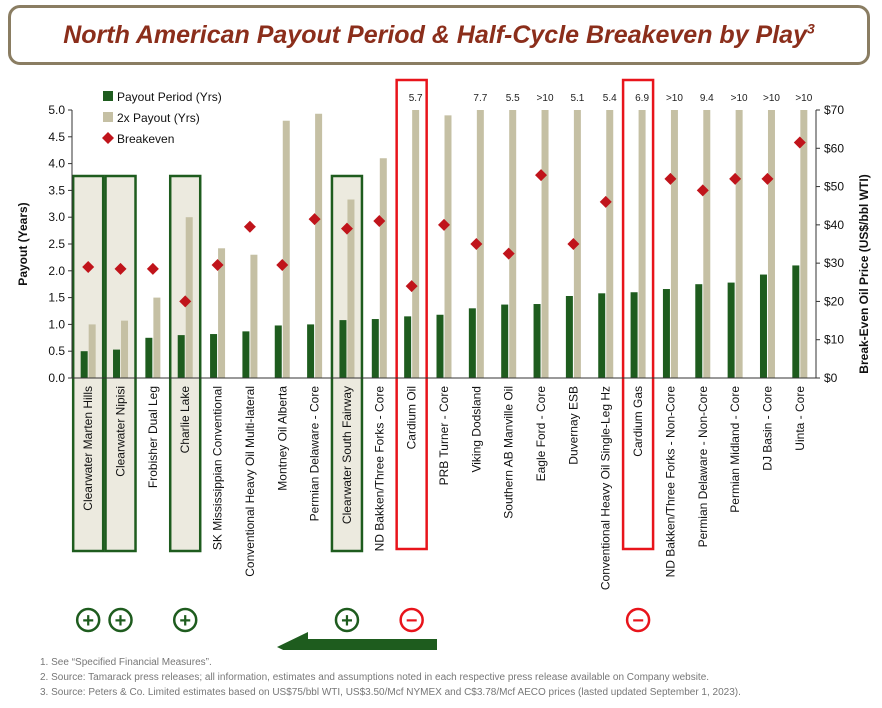 This screenshot has height=708, width=882. Describe the element at coordinates (56, 164) in the screenshot. I see `left-tick-label: 4.0` at that location.